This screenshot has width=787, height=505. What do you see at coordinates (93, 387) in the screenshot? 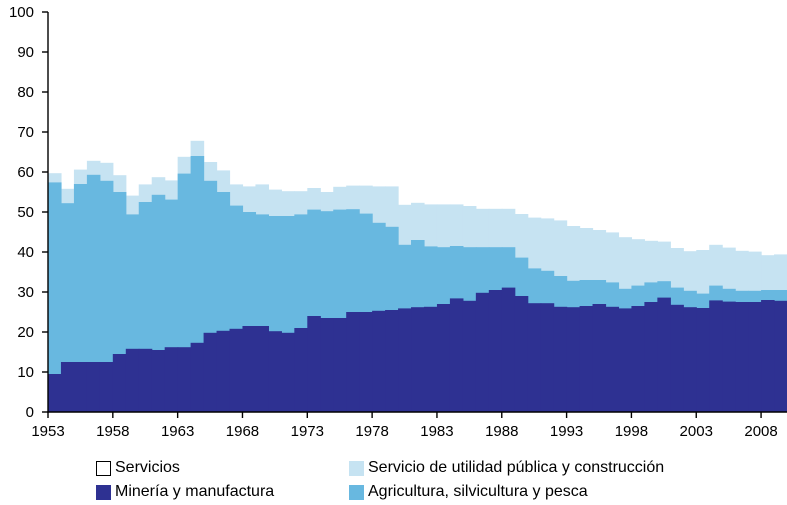
I see `bar-miner-a-y-manufactura-1956` at bounding box center [93, 387].